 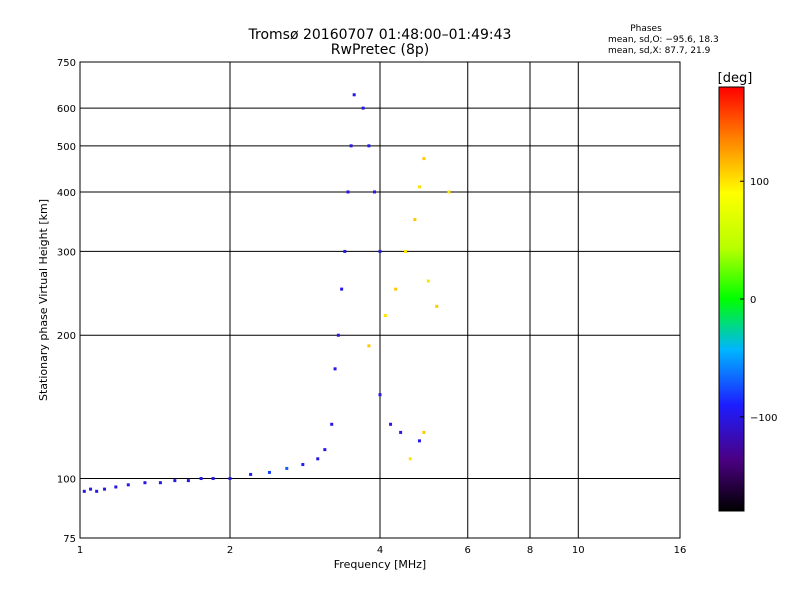 What do you see at coordinates (578, 550) in the screenshot?
I see `x-tick-label: 10` at bounding box center [578, 550].